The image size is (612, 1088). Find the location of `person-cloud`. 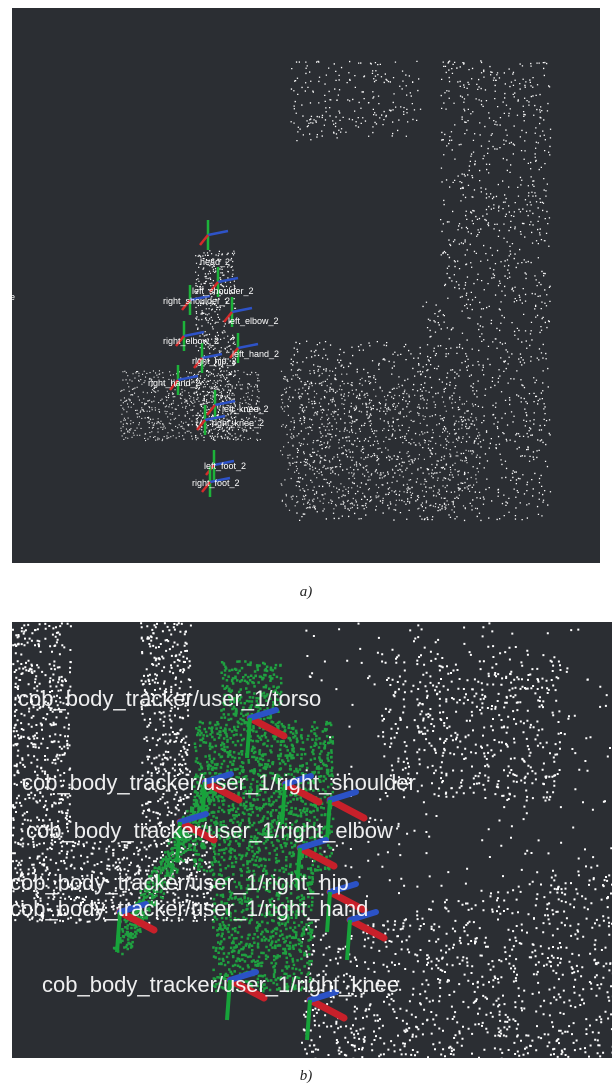

person-cloud is located at coordinates (263, 826).